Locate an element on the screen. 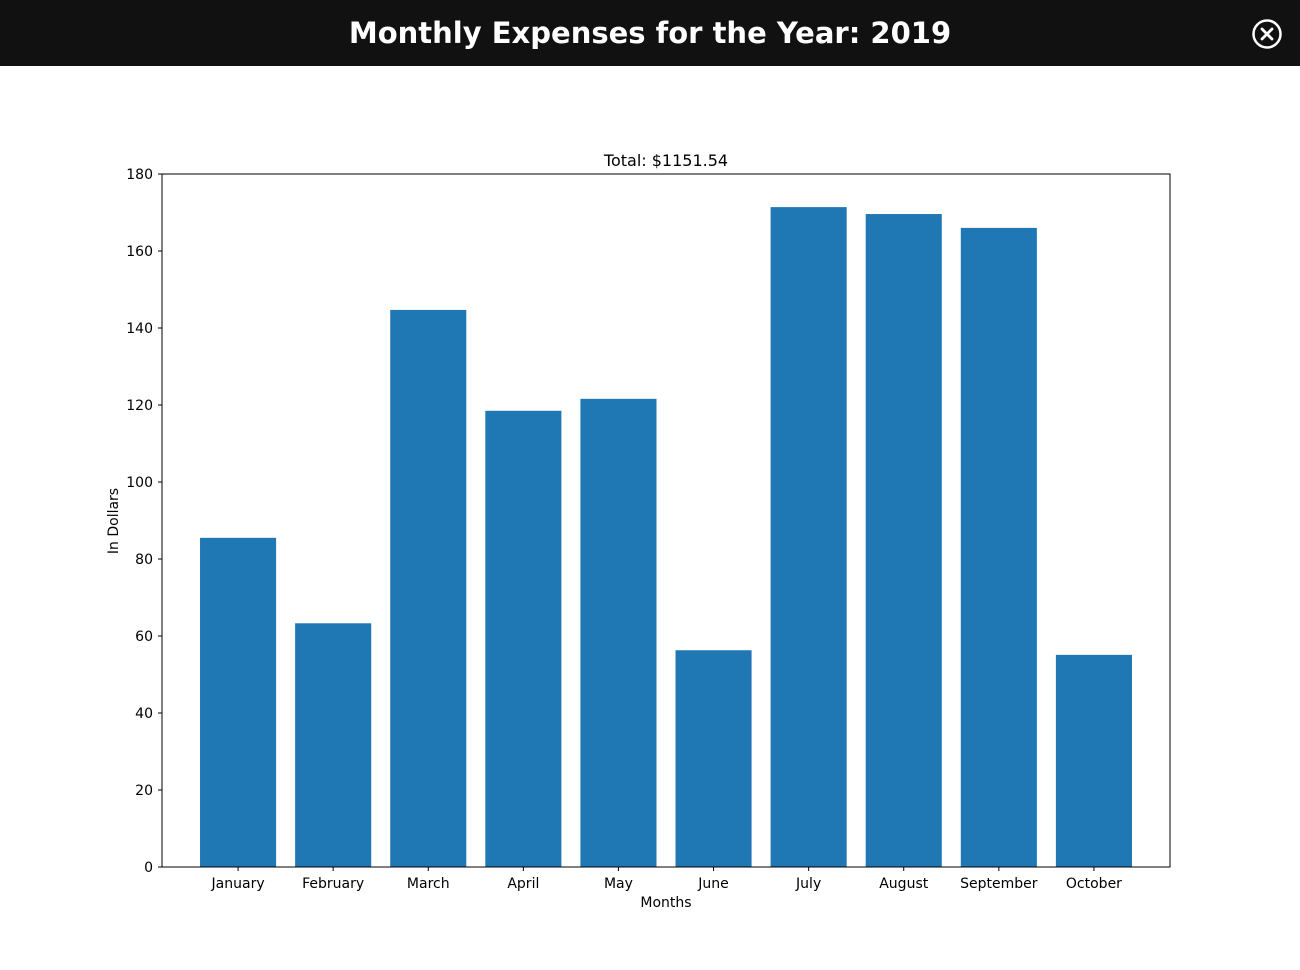 This screenshot has width=1300, height=970. close-circle-icon is located at coordinates (1267, 34).